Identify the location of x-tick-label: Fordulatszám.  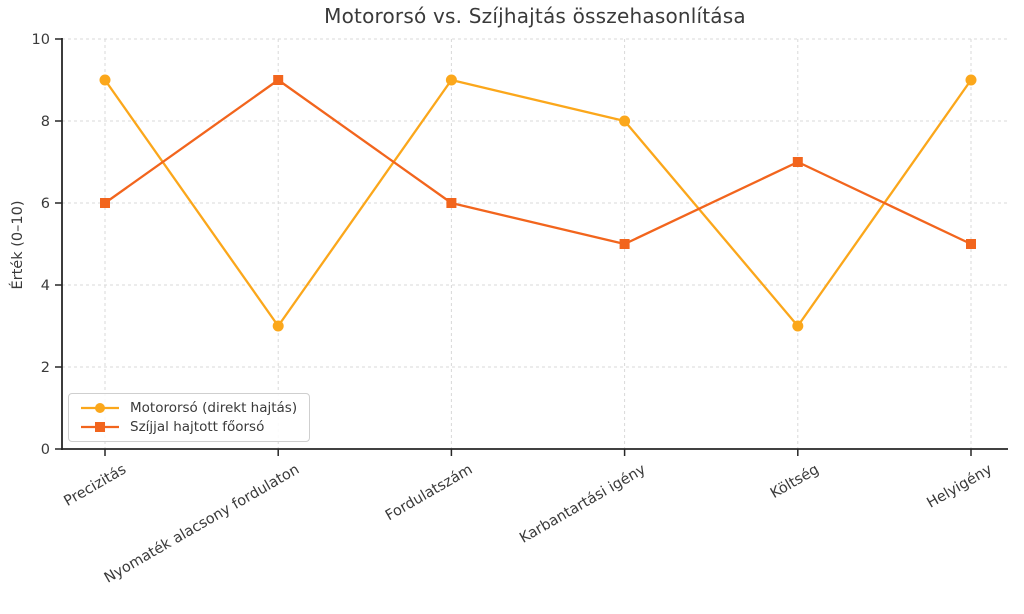
(429, 493).